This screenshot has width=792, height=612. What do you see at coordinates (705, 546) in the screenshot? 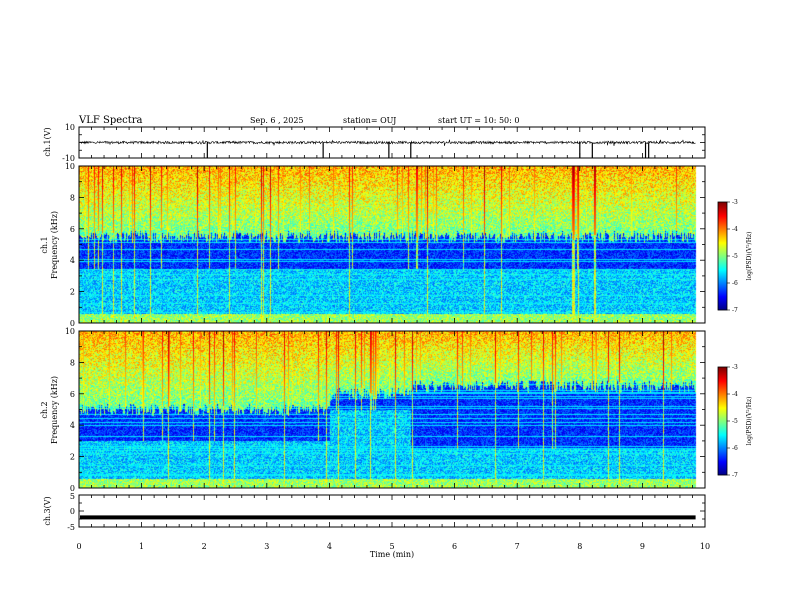
I see `x-tick-label: 10` at bounding box center [705, 546].